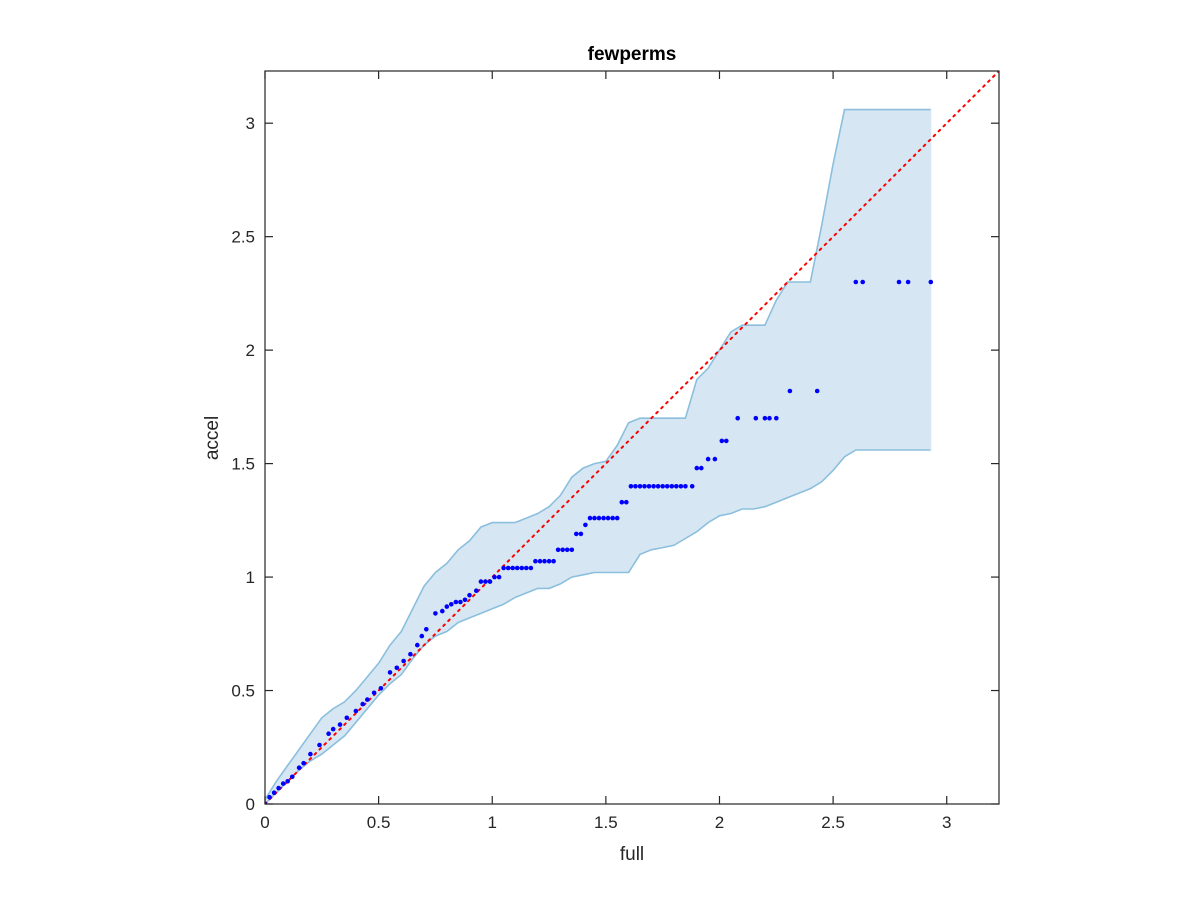 The height and width of the screenshot is (900, 1200). What do you see at coordinates (632, 854) in the screenshot?
I see `x-axis-label: full` at bounding box center [632, 854].